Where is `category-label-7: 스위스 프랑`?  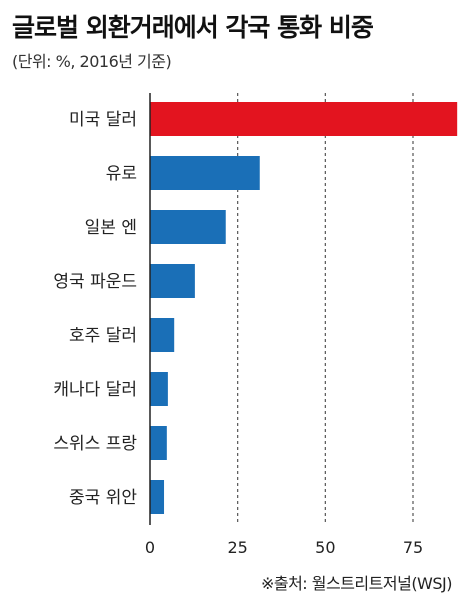 category-label-7: 스위스 프랑 is located at coordinates (95, 444).